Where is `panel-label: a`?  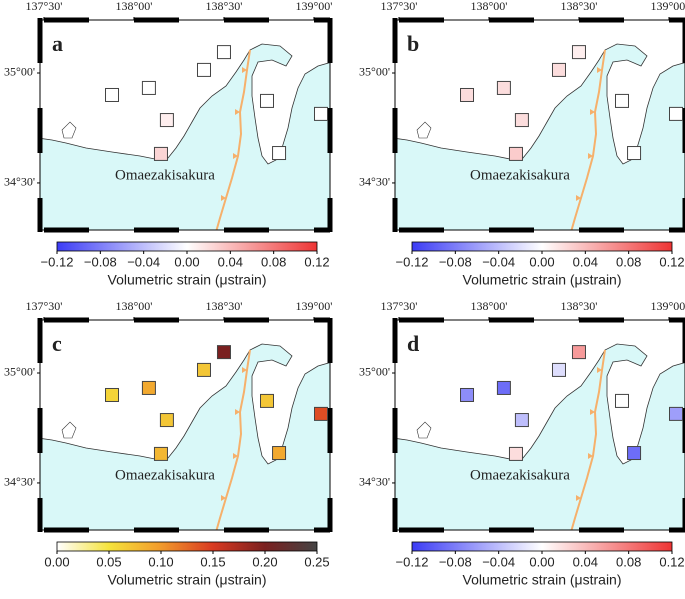 panel-label: a is located at coordinates (57, 43).